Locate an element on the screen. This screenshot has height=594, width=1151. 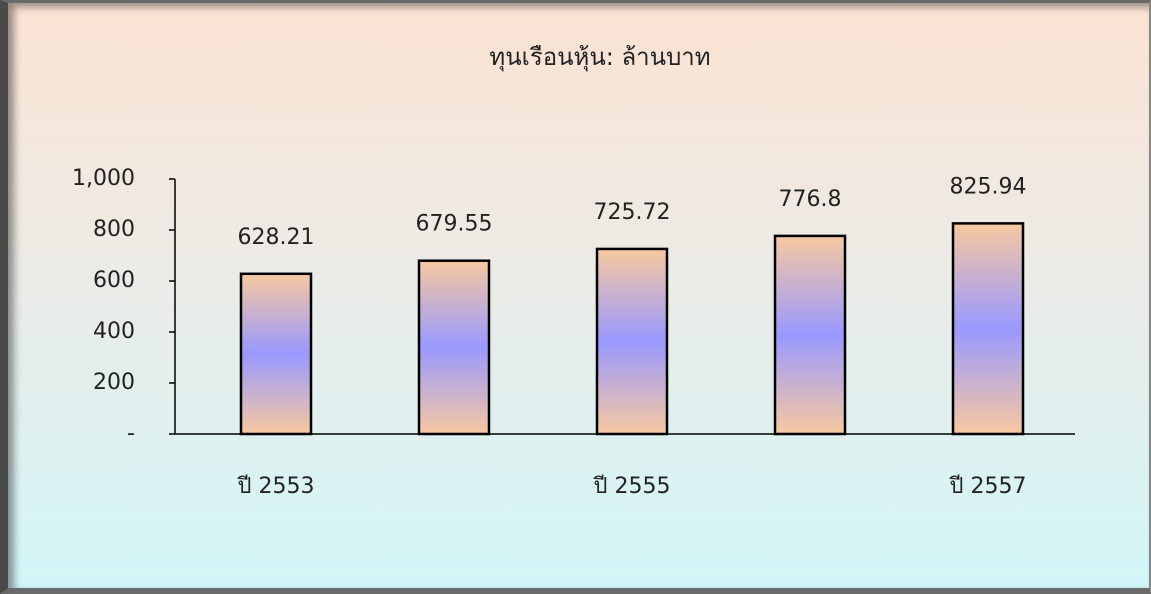
y-tick-label: - is located at coordinates (131, 433).